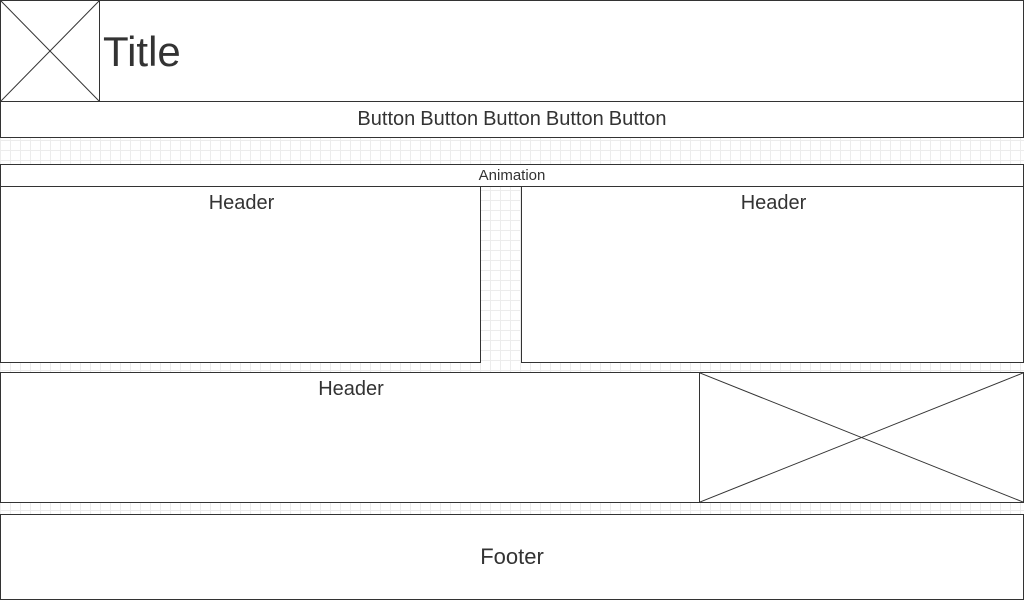 This screenshot has width=1024, height=600. I want to click on content-panel-wide: Header, so click(350, 437).